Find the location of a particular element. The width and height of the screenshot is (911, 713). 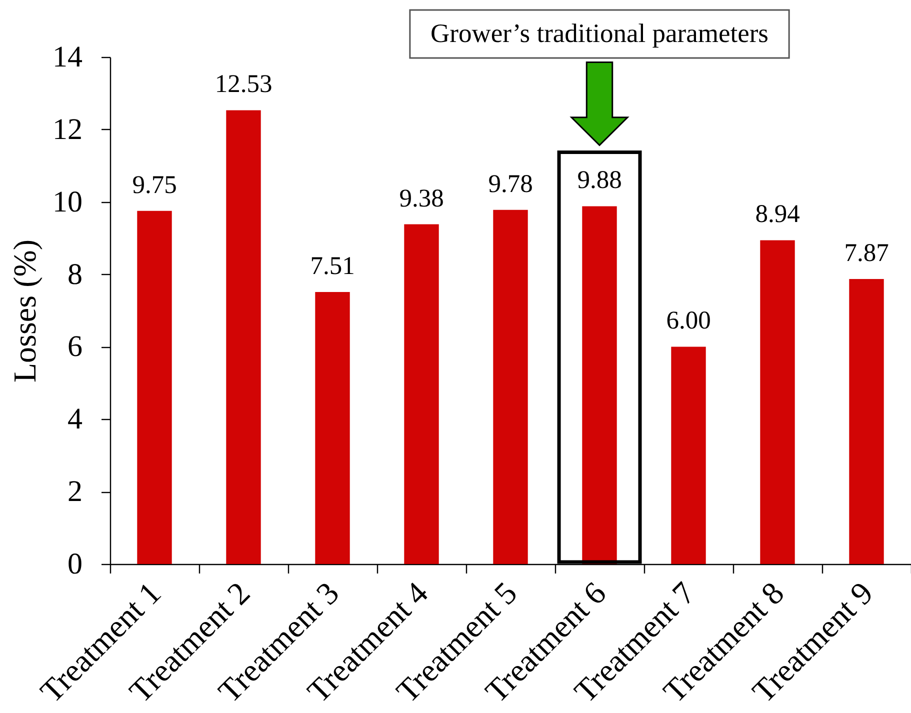

data-label: 9.38 is located at coordinates (421, 197).